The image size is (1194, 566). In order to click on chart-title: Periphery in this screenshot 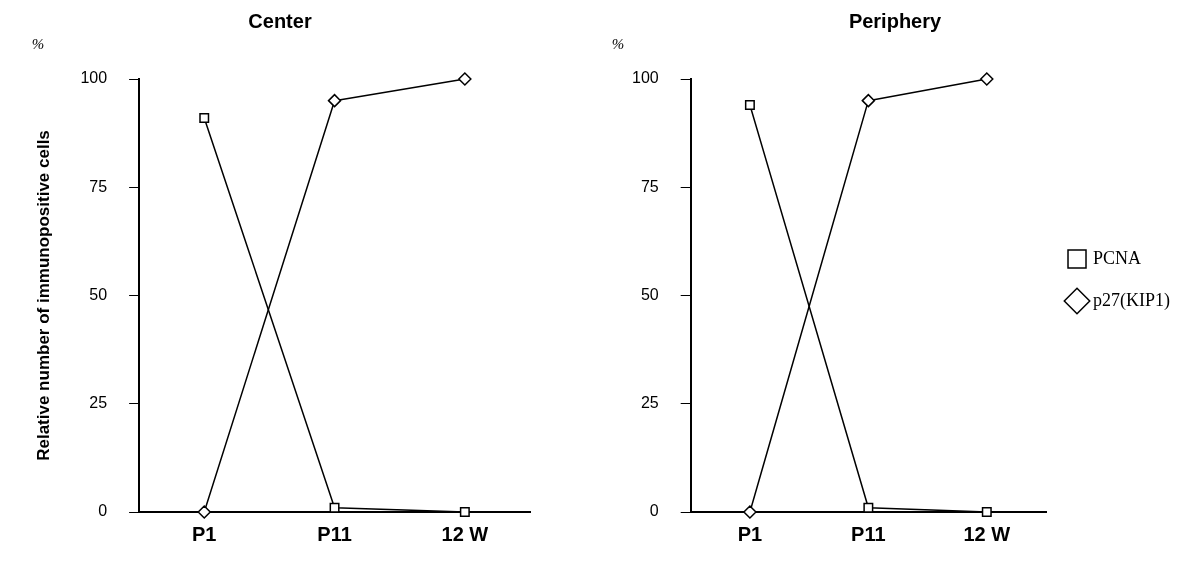, I will do `click(895, 20)`.